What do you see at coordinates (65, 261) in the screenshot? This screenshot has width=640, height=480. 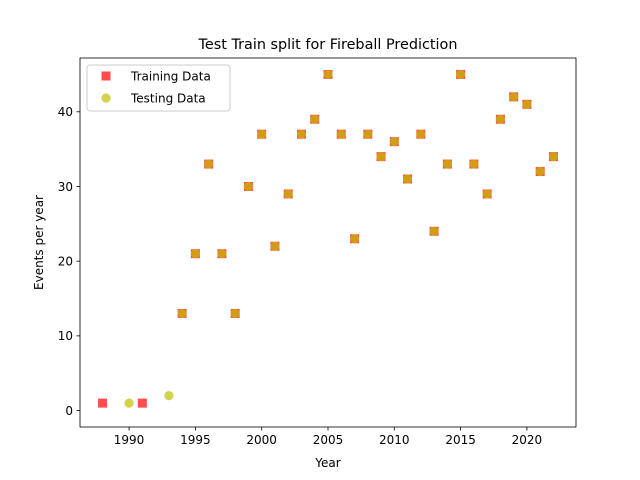 I see `y-tick-label: 20` at bounding box center [65, 261].